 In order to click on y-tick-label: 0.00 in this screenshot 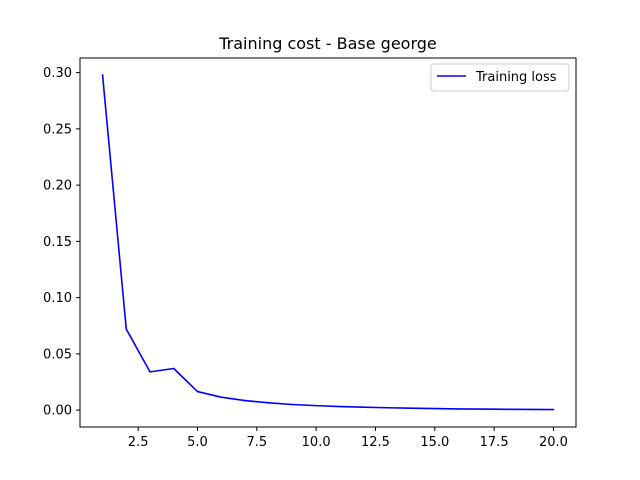, I will do `click(57, 411)`.